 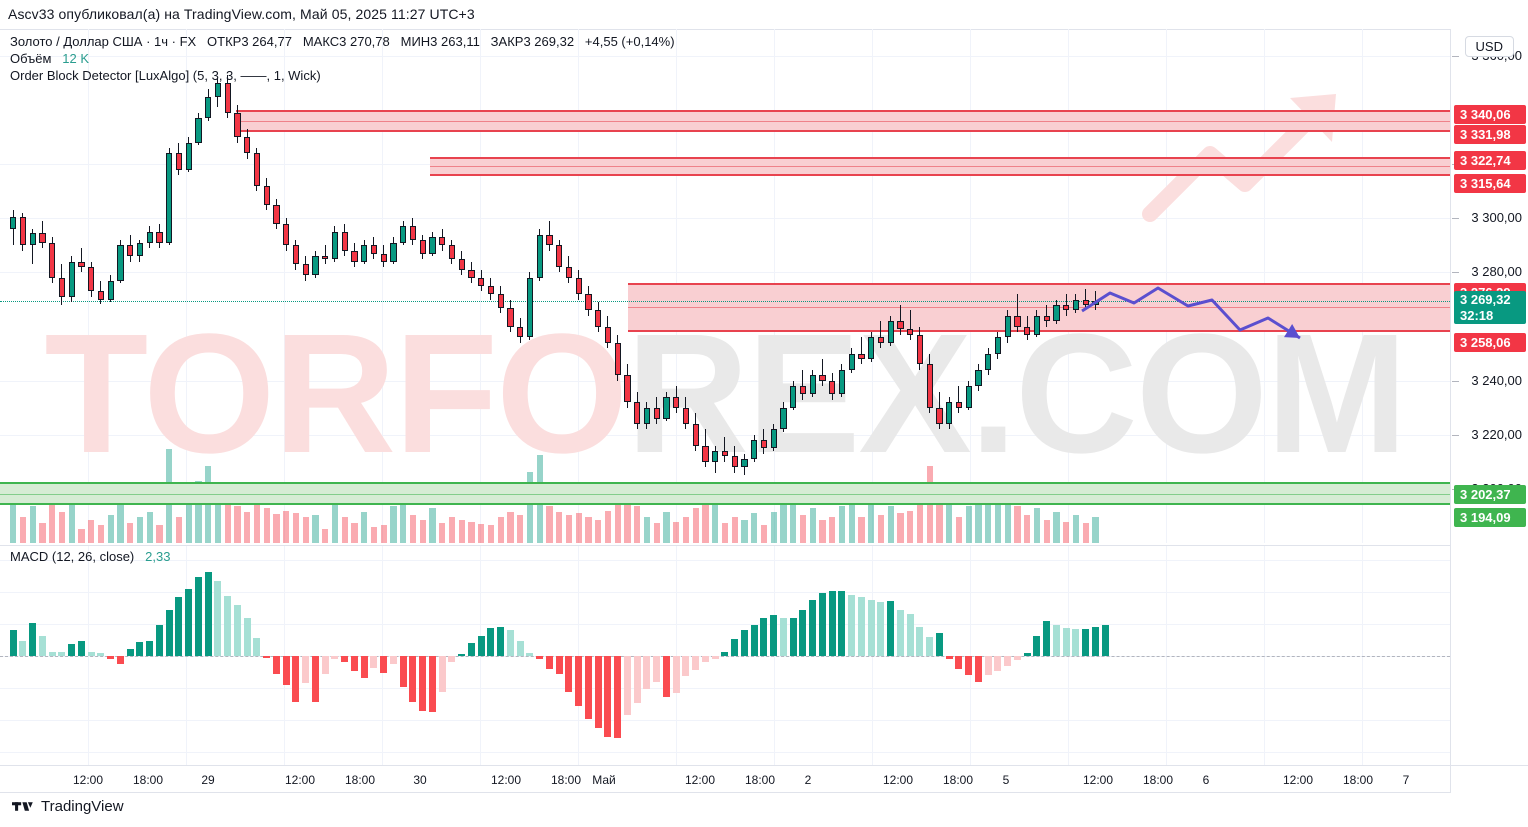 I want to click on legend-high-value: 3 270,78, so click(x=364, y=41).